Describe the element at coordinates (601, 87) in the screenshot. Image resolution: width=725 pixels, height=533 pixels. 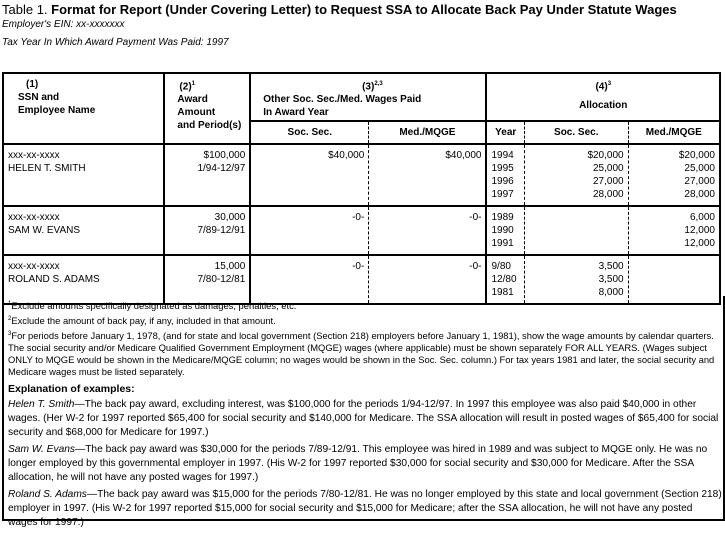
I see `col4-num: (4)` at that location.